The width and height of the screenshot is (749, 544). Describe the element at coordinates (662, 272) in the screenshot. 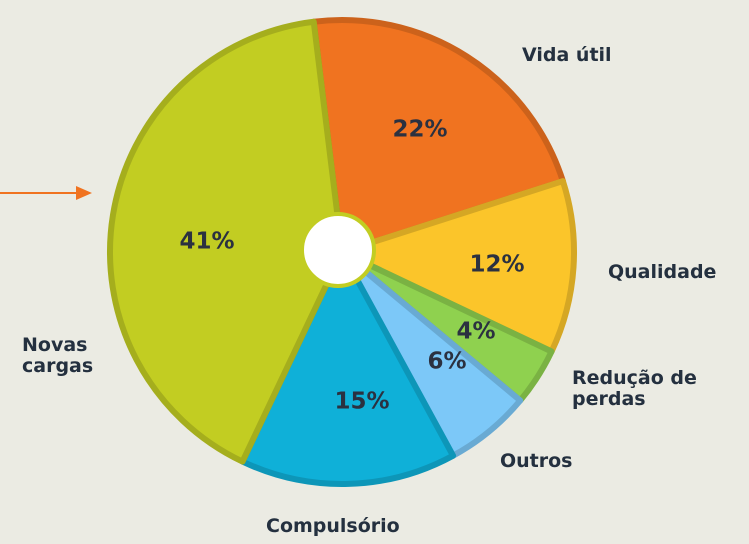

I see `category-label: Qualidade` at that location.